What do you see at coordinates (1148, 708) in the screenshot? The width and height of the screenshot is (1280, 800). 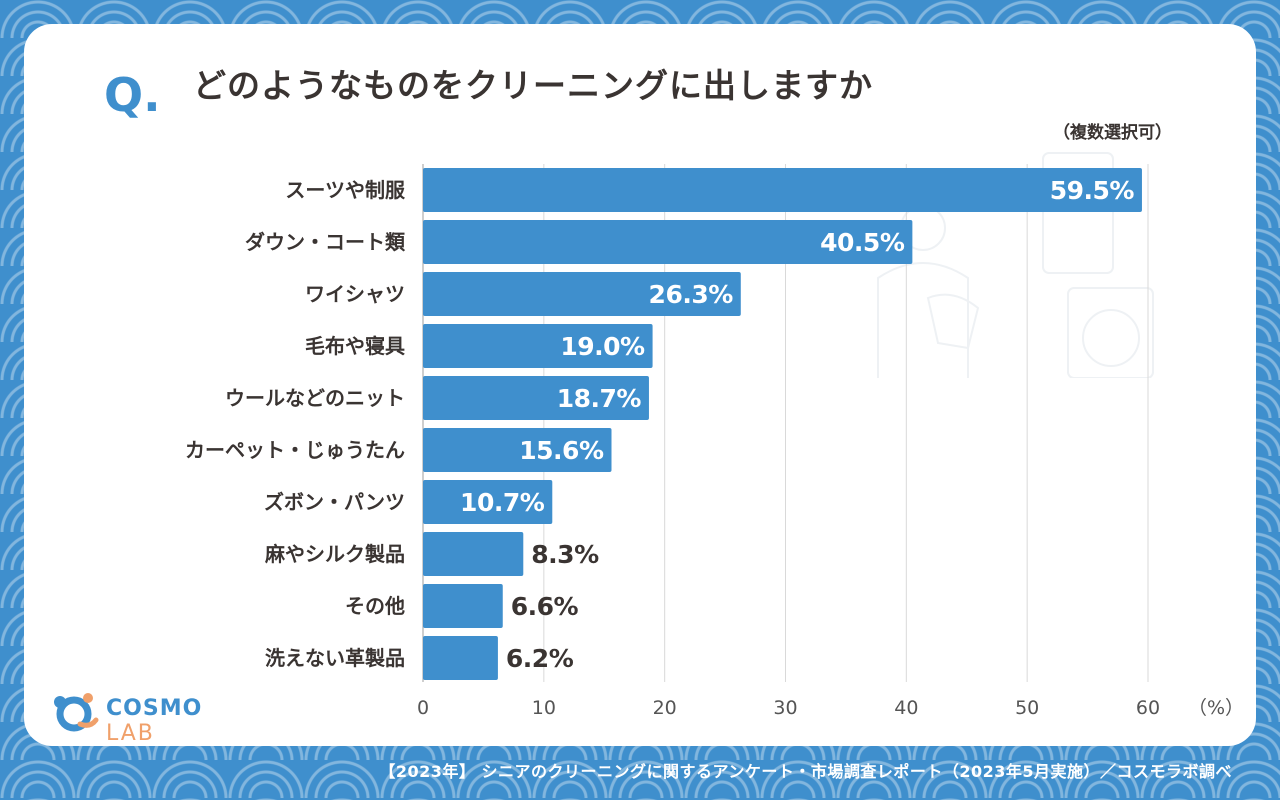 I see `x-tick-label: 60` at bounding box center [1148, 708].